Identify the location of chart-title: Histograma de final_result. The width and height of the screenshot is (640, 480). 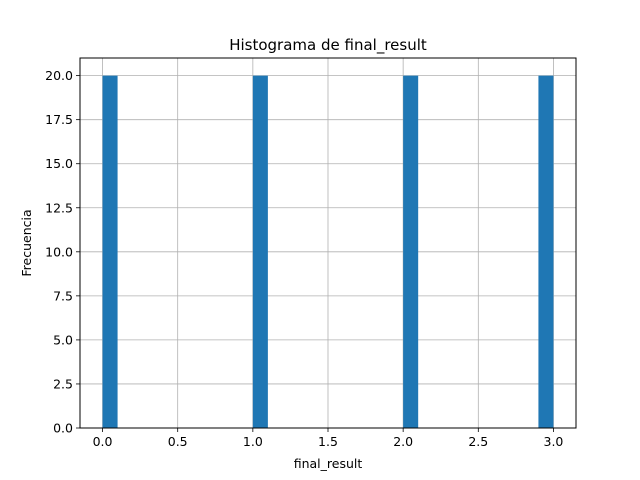
(328, 45).